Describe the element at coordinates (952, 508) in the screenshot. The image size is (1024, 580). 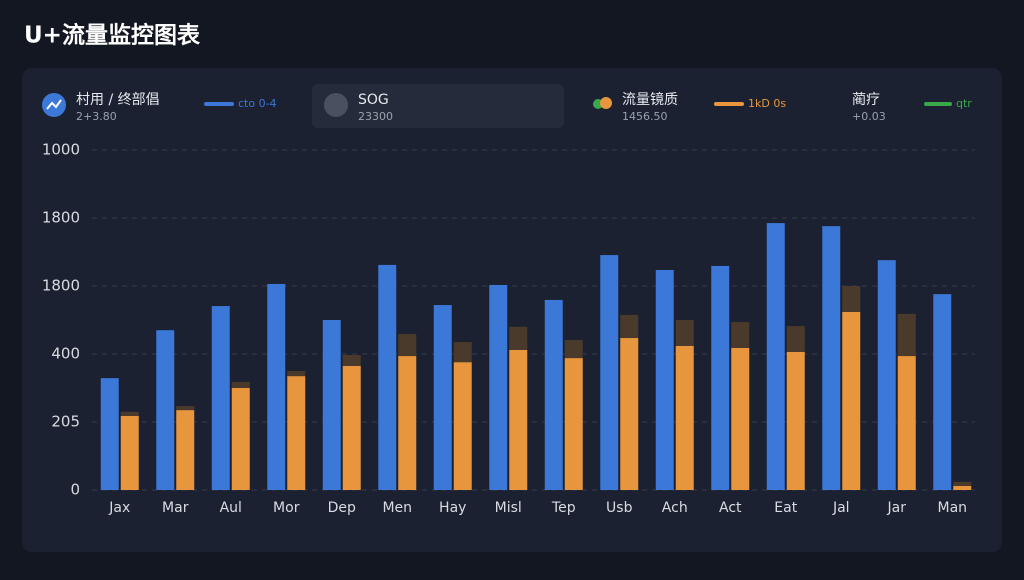
I see `x-tick-label: Man` at that location.